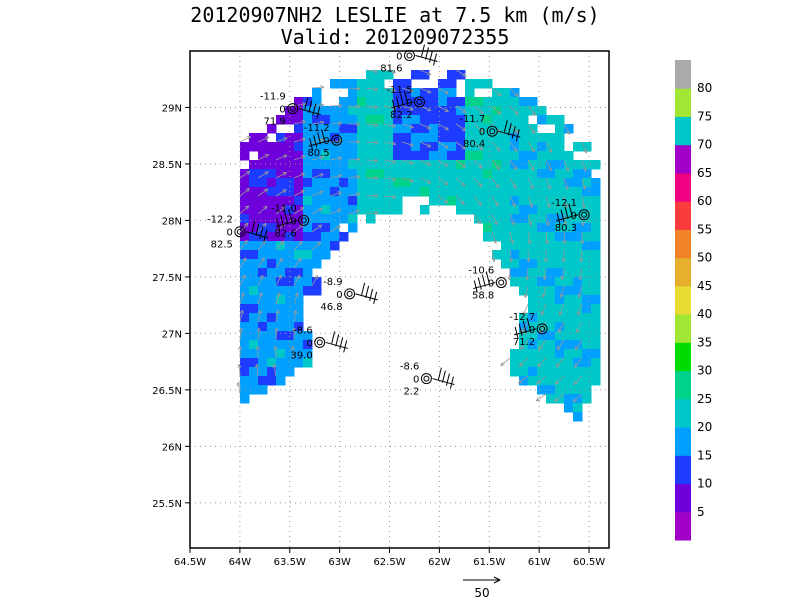 The image size is (800, 600). I want to click on colorbar-label: 35, so click(704, 342).